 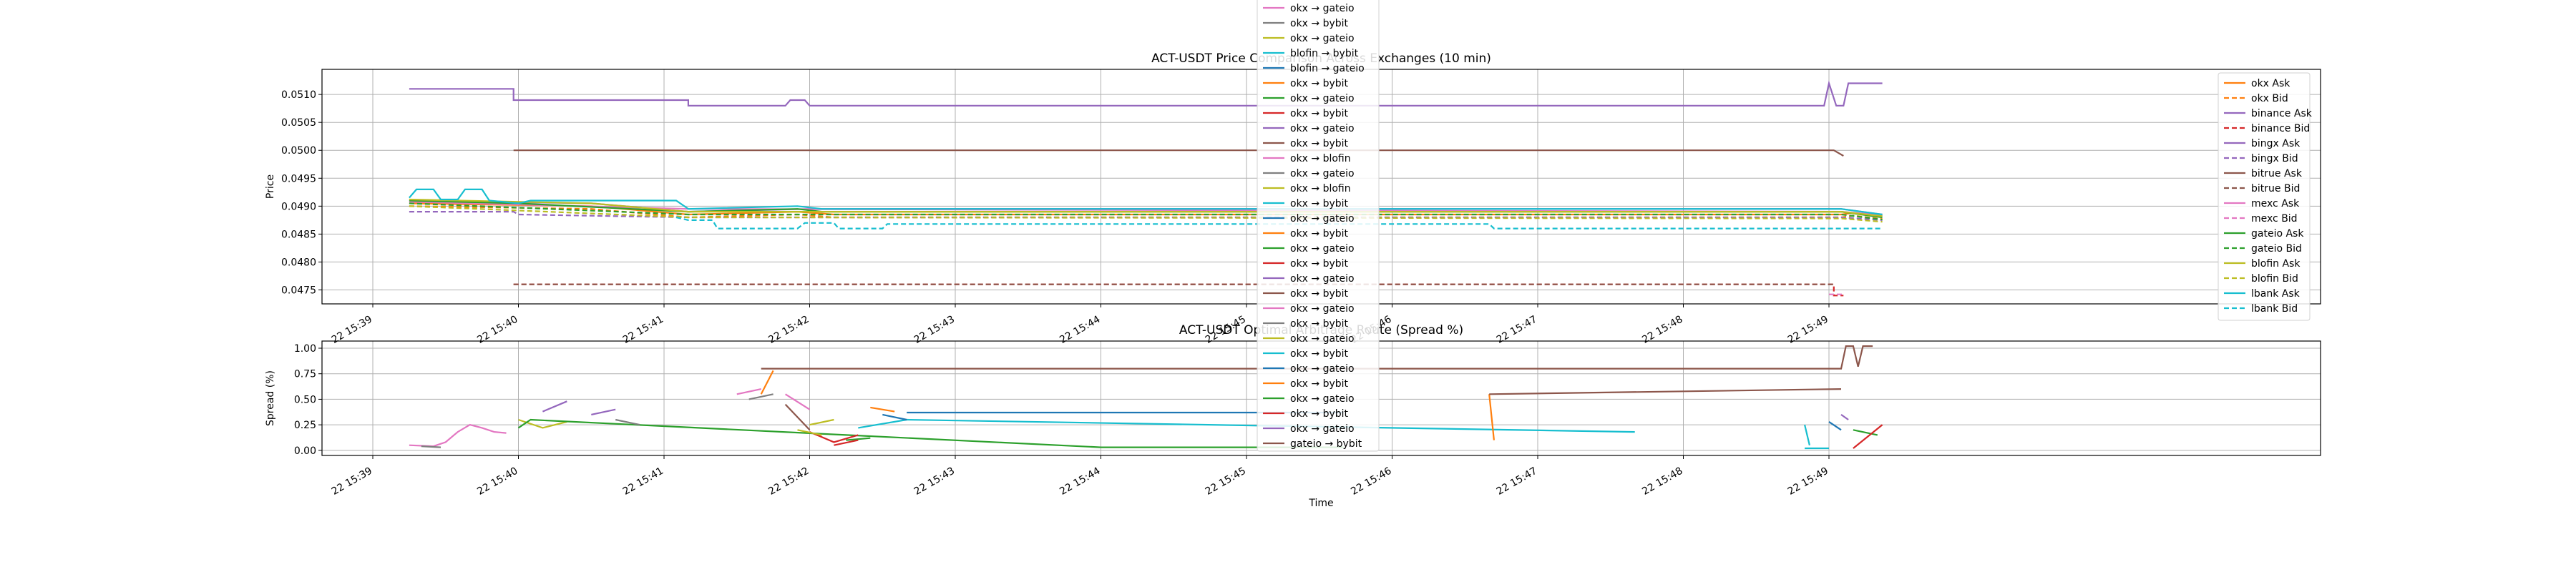 What do you see at coordinates (270, 398) in the screenshot?
I see `y-axis-label: Spread (%)` at bounding box center [270, 398].